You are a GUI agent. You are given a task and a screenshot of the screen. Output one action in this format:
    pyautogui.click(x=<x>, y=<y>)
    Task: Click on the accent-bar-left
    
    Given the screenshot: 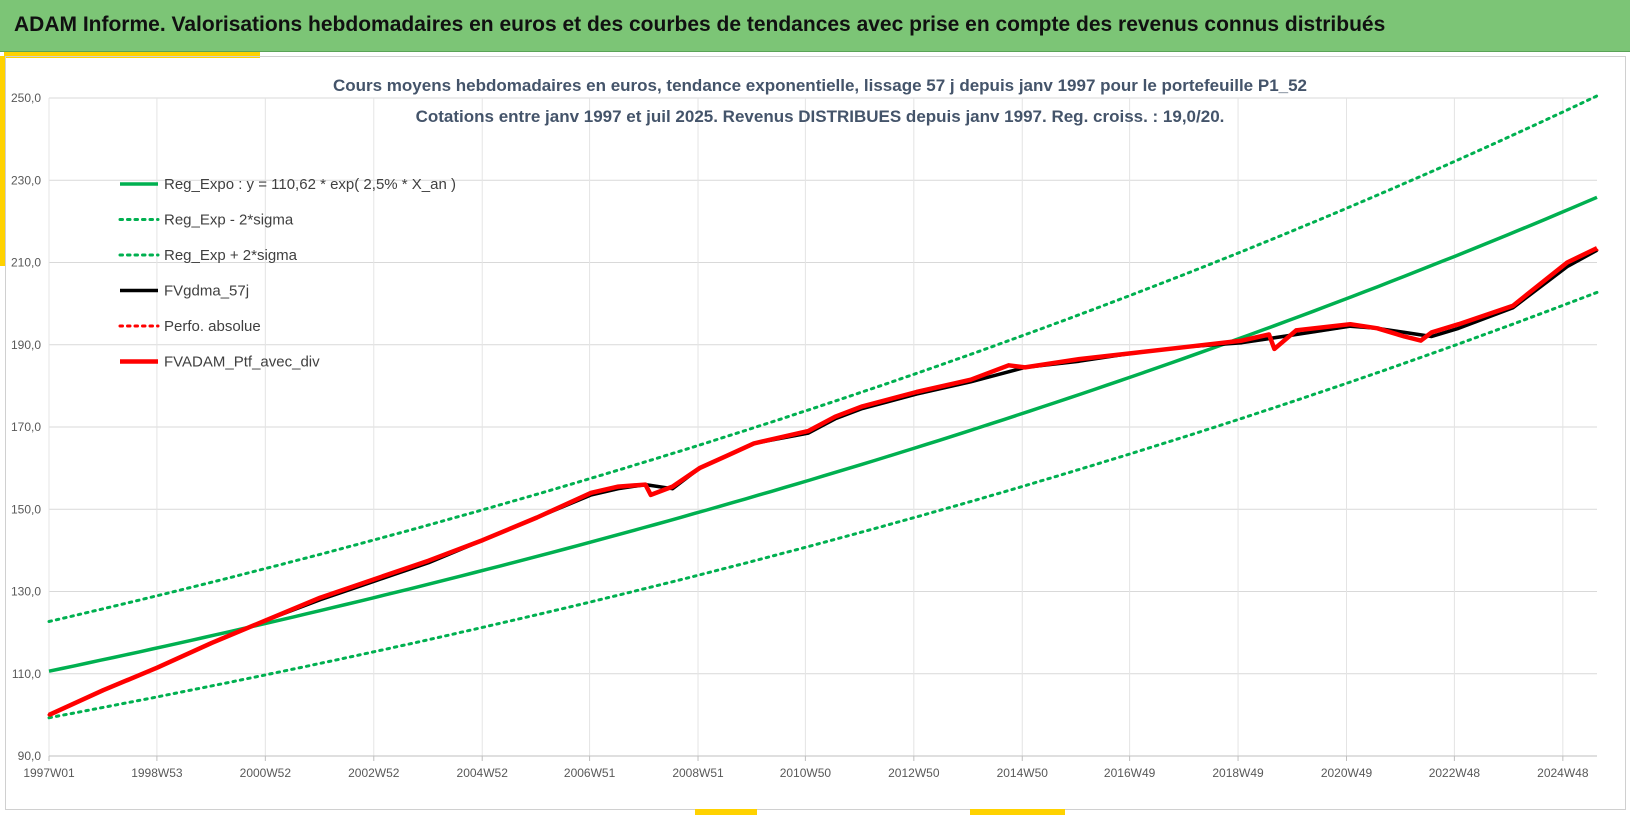 What is the action you would take?
    pyautogui.click(x=2, y=161)
    